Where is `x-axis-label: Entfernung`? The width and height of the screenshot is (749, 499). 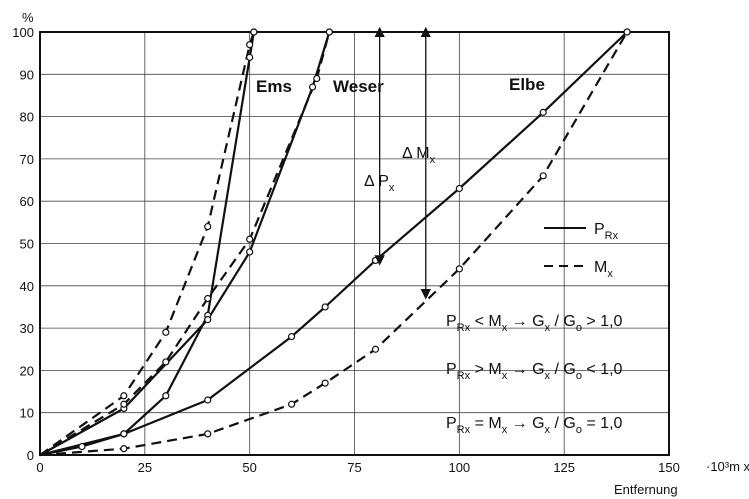 x-axis-label: Entfernung is located at coordinates (646, 489).